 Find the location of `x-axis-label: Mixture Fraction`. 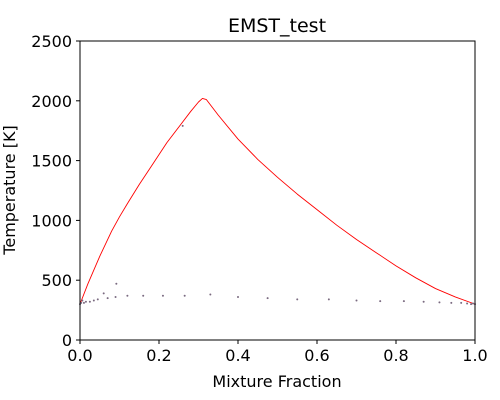

x-axis-label: Mixture Fraction is located at coordinates (276, 381).